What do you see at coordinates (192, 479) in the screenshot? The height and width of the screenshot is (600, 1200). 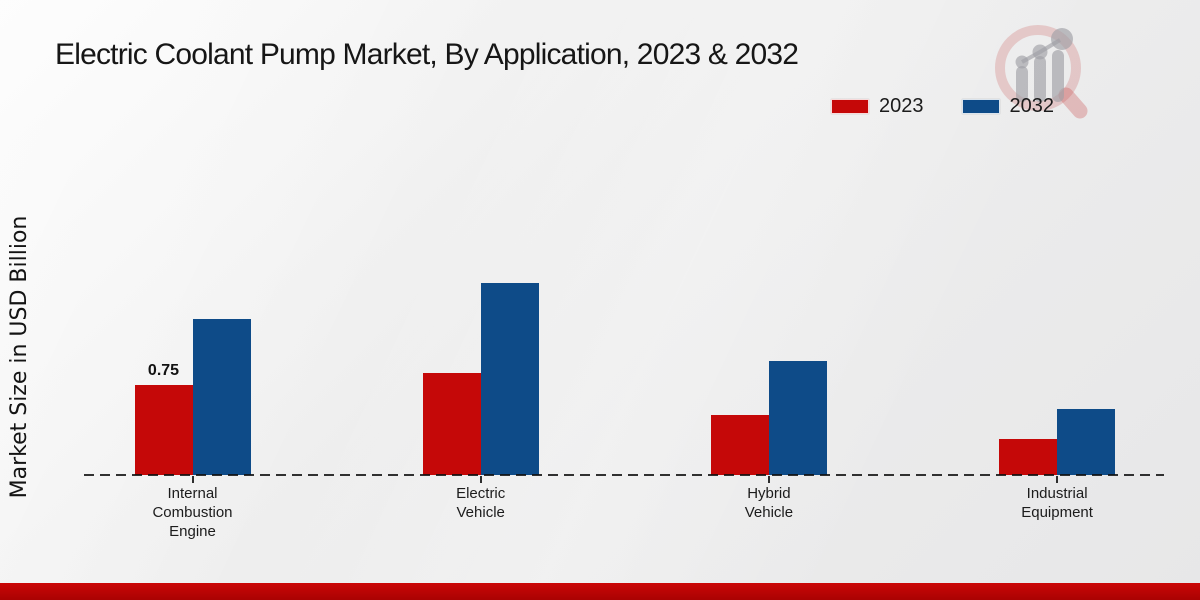 I see `x-axis-tick-internal-combustion-engine` at bounding box center [192, 479].